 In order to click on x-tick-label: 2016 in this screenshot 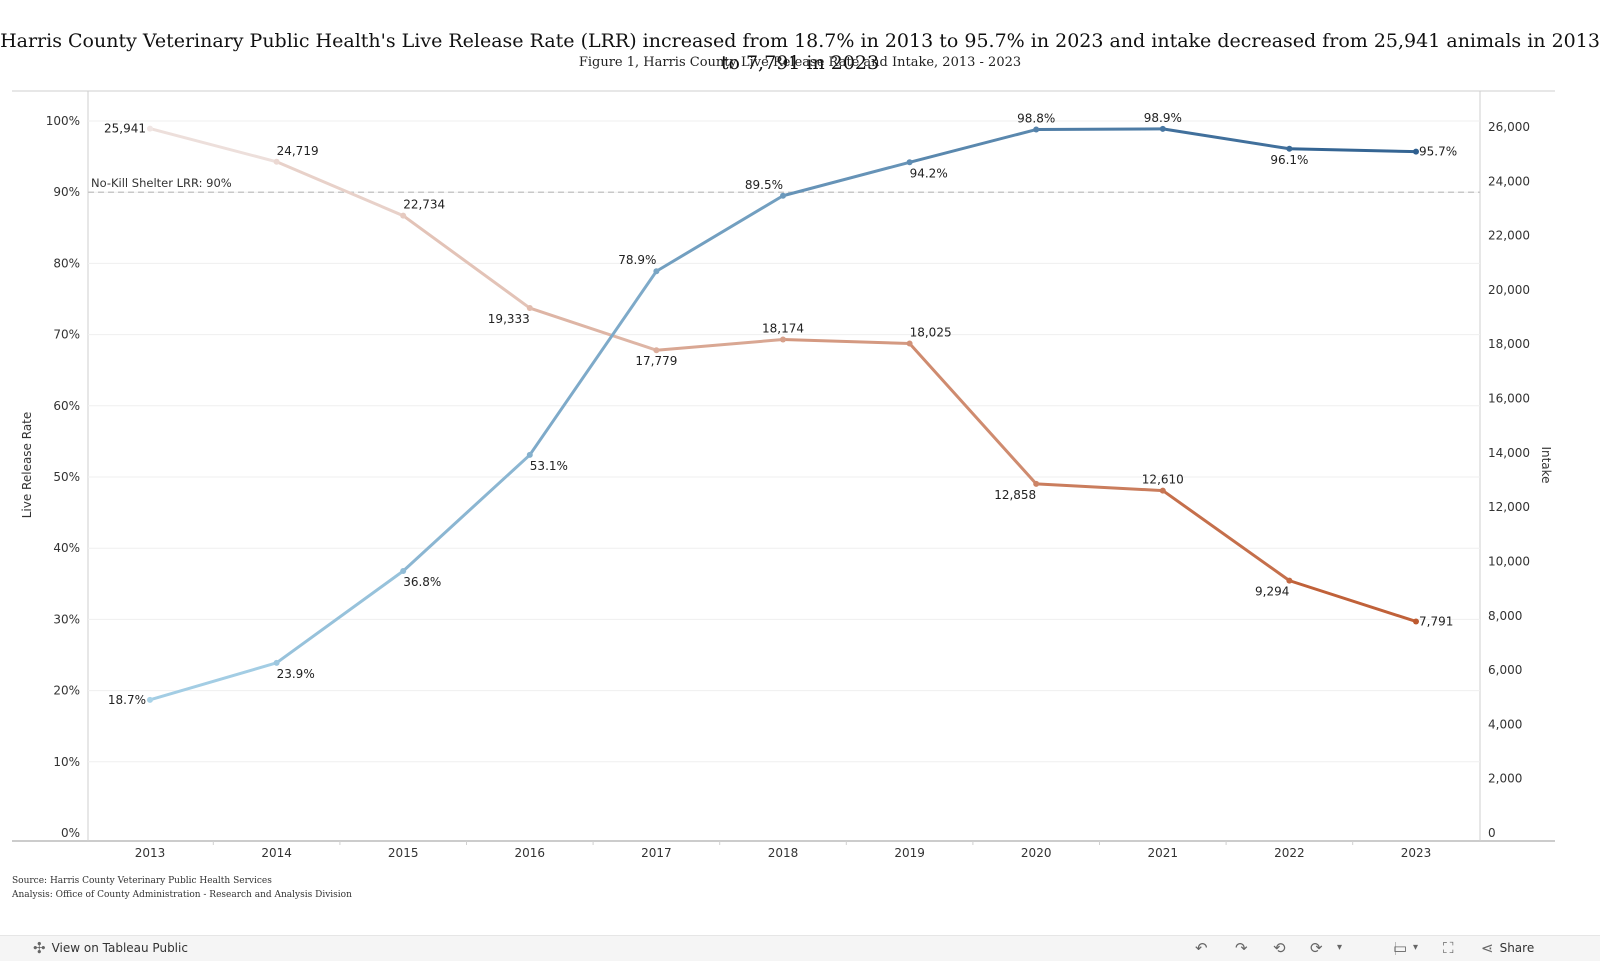, I will do `click(530, 853)`.